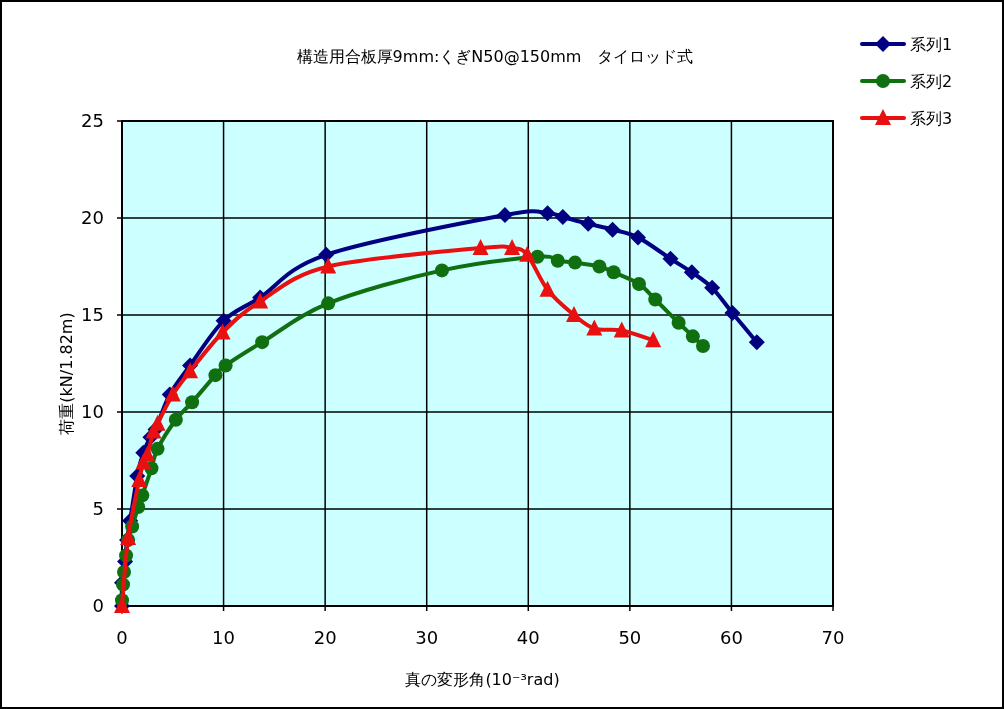 Image resolution: width=1004 pixels, height=709 pixels. I want to click on legend-label: 系列3, so click(931, 118).